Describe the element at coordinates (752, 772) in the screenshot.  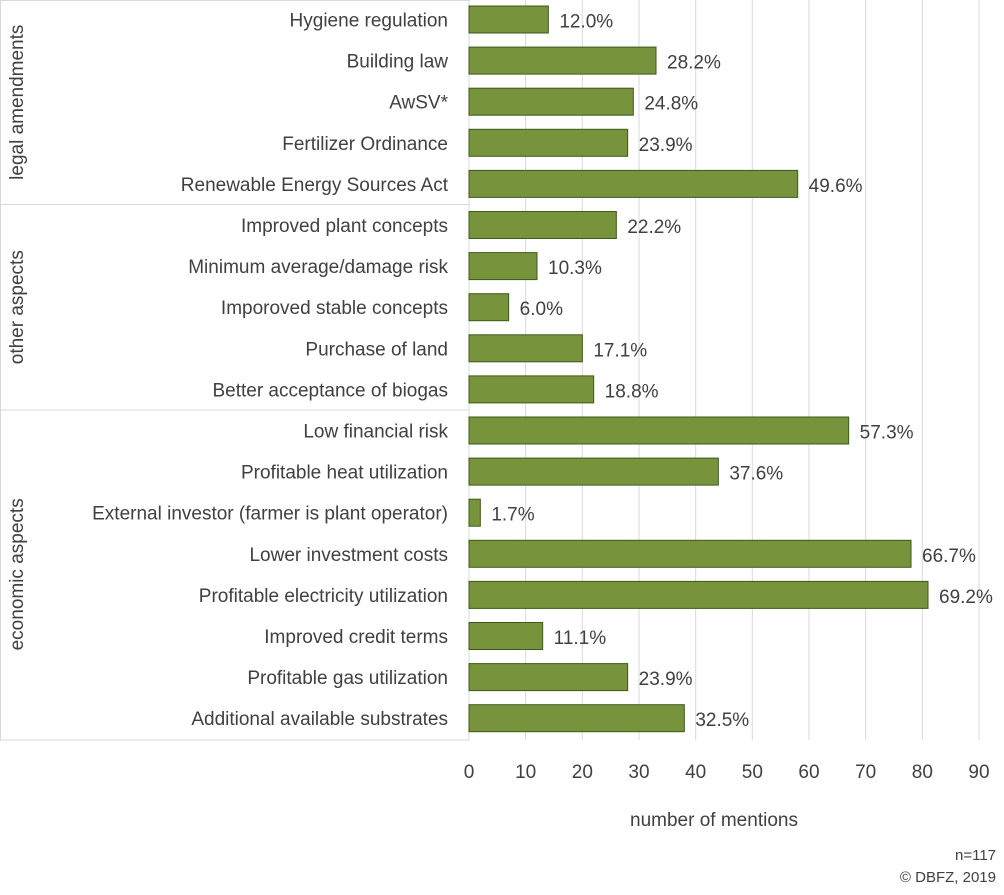
I see `x-tick-label: 50` at that location.